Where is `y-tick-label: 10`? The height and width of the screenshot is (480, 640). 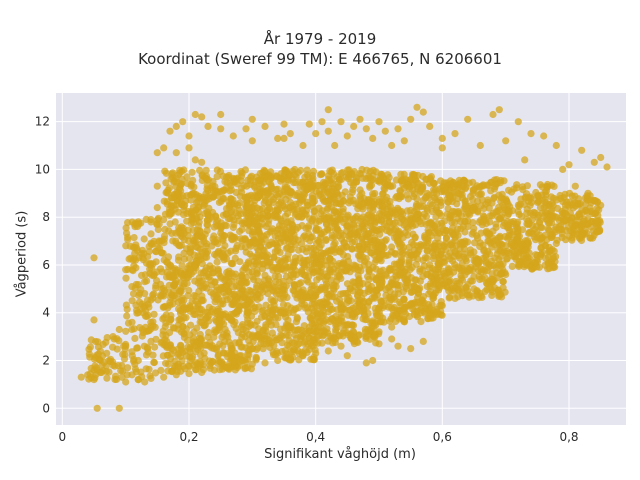
y-tick-label: 10 is located at coordinates (42, 169).